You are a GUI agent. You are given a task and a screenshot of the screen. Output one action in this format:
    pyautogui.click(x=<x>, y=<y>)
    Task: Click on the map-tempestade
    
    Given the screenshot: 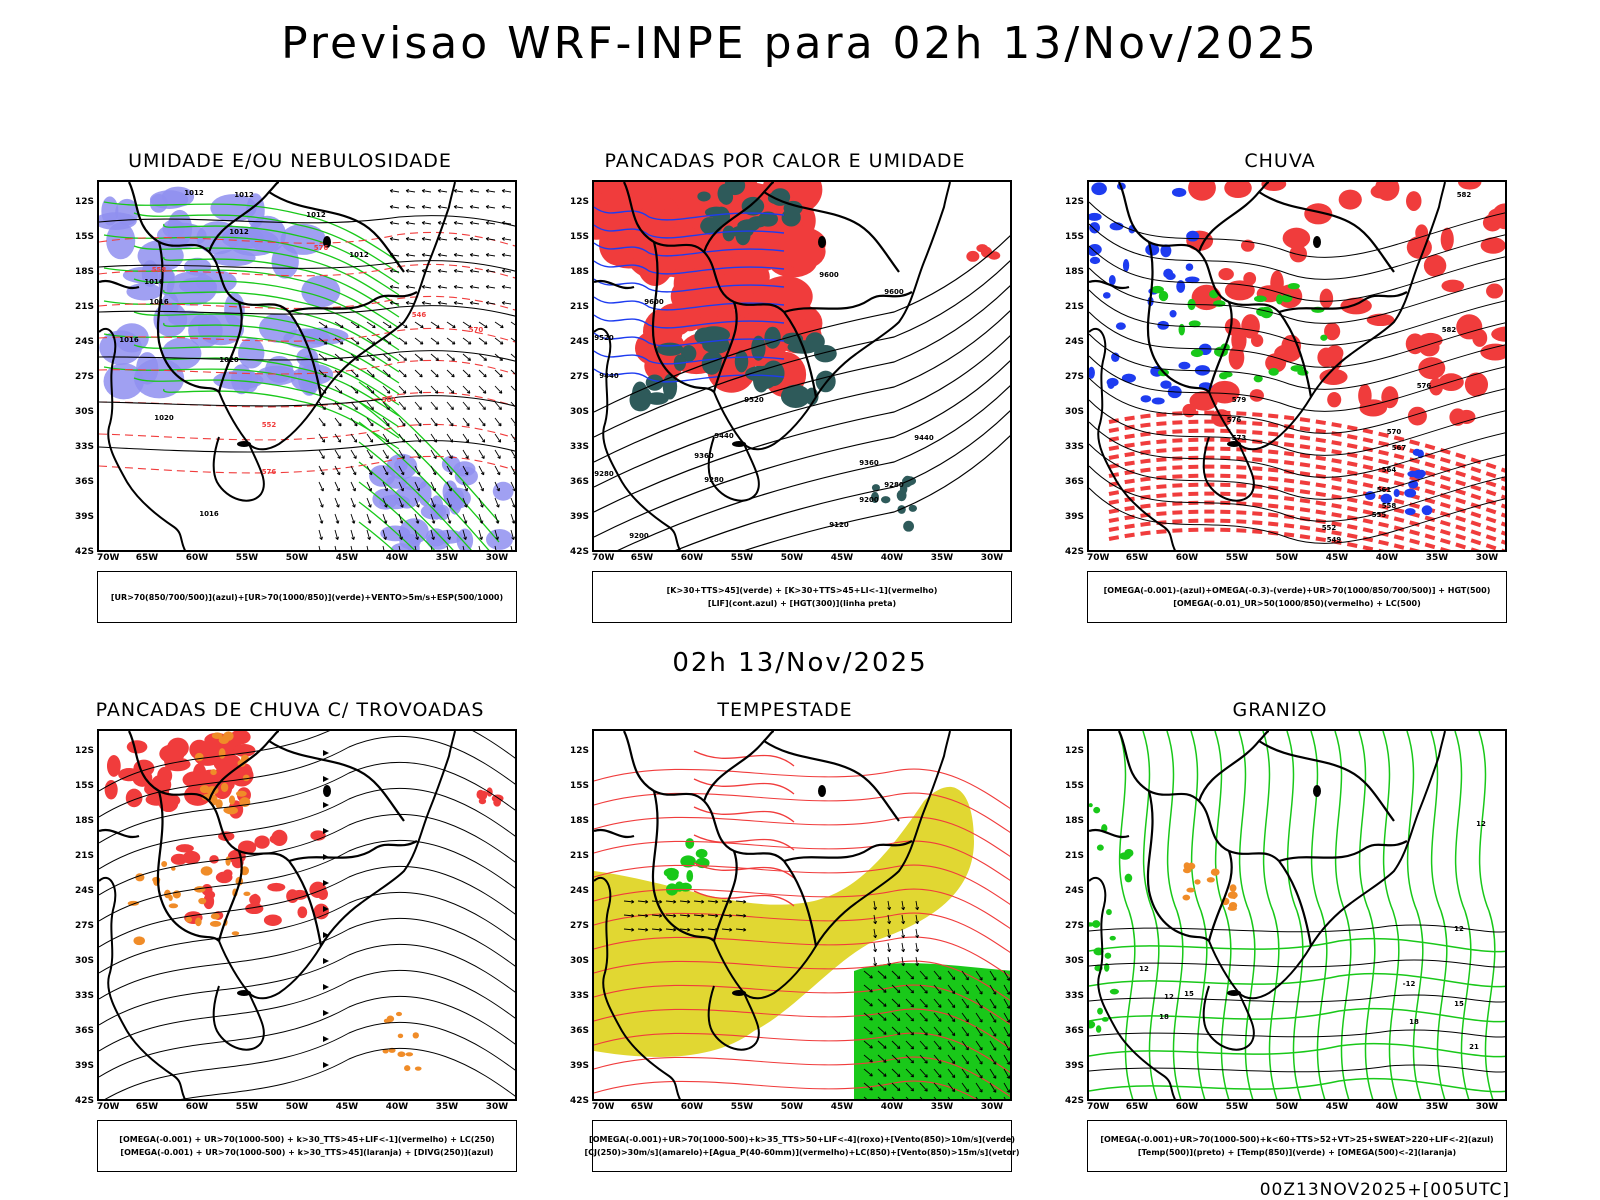 What is the action you would take?
    pyautogui.click(x=802, y=915)
    